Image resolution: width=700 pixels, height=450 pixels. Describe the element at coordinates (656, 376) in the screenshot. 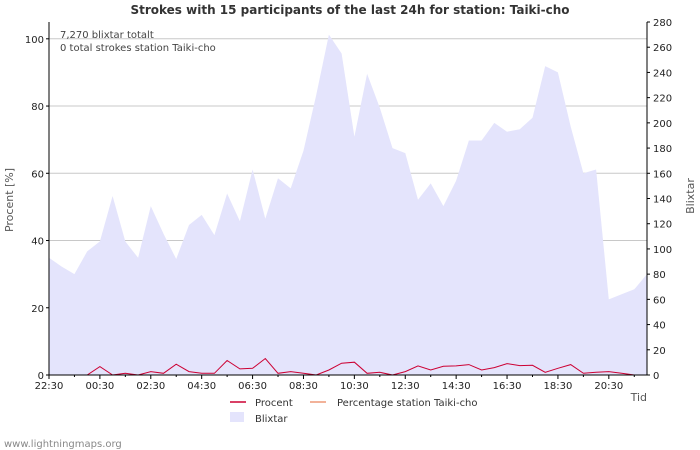

I see `y-right-tick-label: 0` at that location.